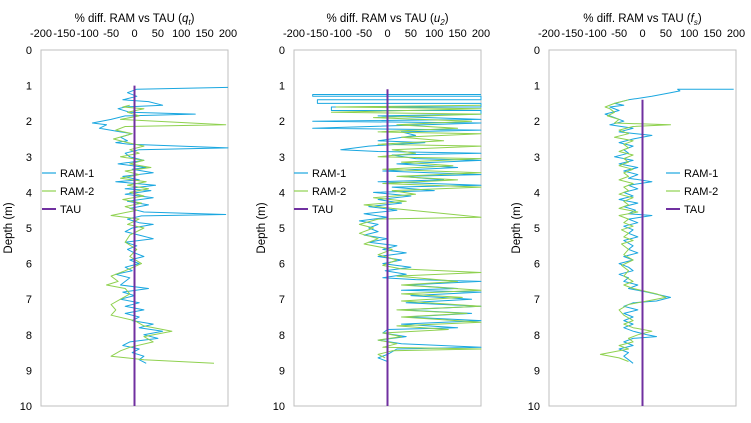 This screenshot has height=423, width=751. What do you see at coordinates (642, 20) in the screenshot?
I see `chart-title: % diff. RAM vs TAU (fs)` at bounding box center [642, 20].